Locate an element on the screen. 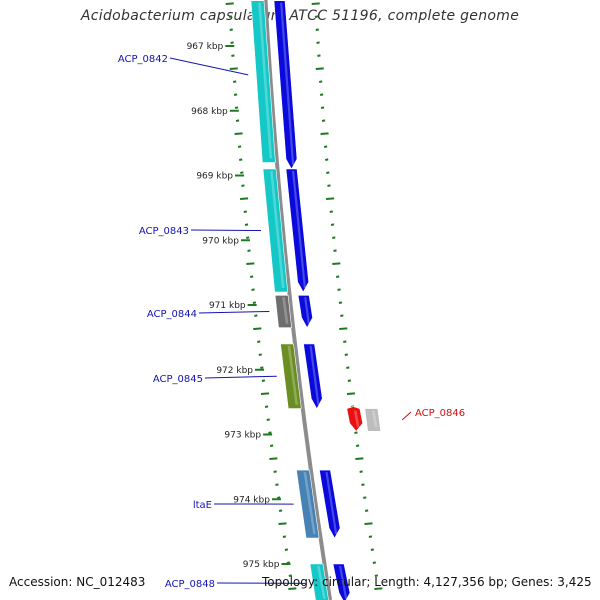  tick-label: 969 kbp is located at coordinates (214, 177).